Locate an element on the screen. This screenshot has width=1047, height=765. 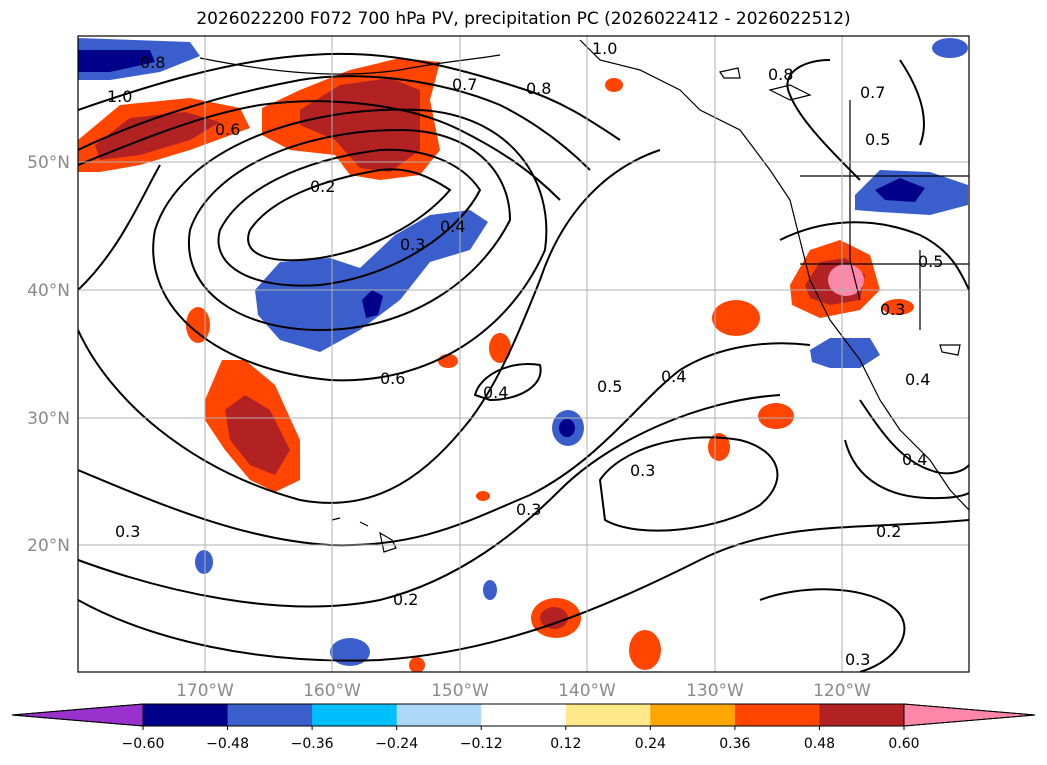
lon-label: 150°W is located at coordinates (460, 691).